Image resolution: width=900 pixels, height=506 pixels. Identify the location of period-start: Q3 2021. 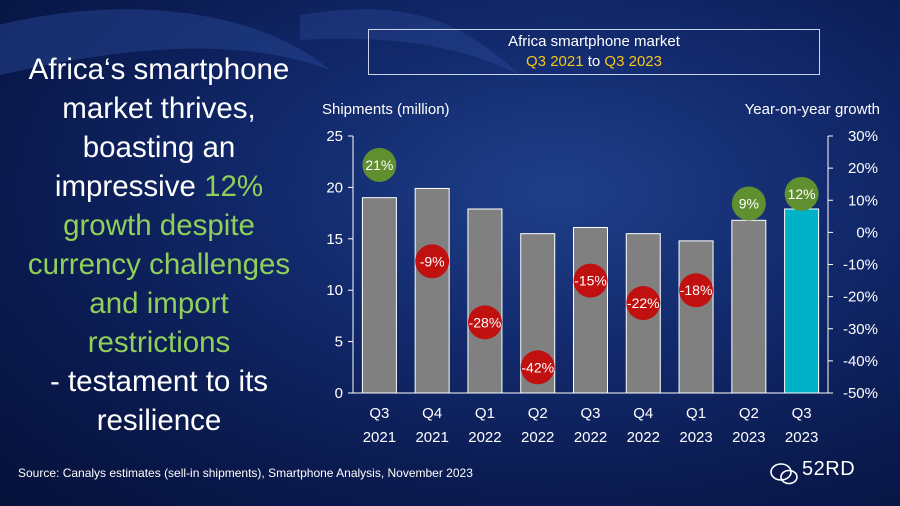
(555, 61).